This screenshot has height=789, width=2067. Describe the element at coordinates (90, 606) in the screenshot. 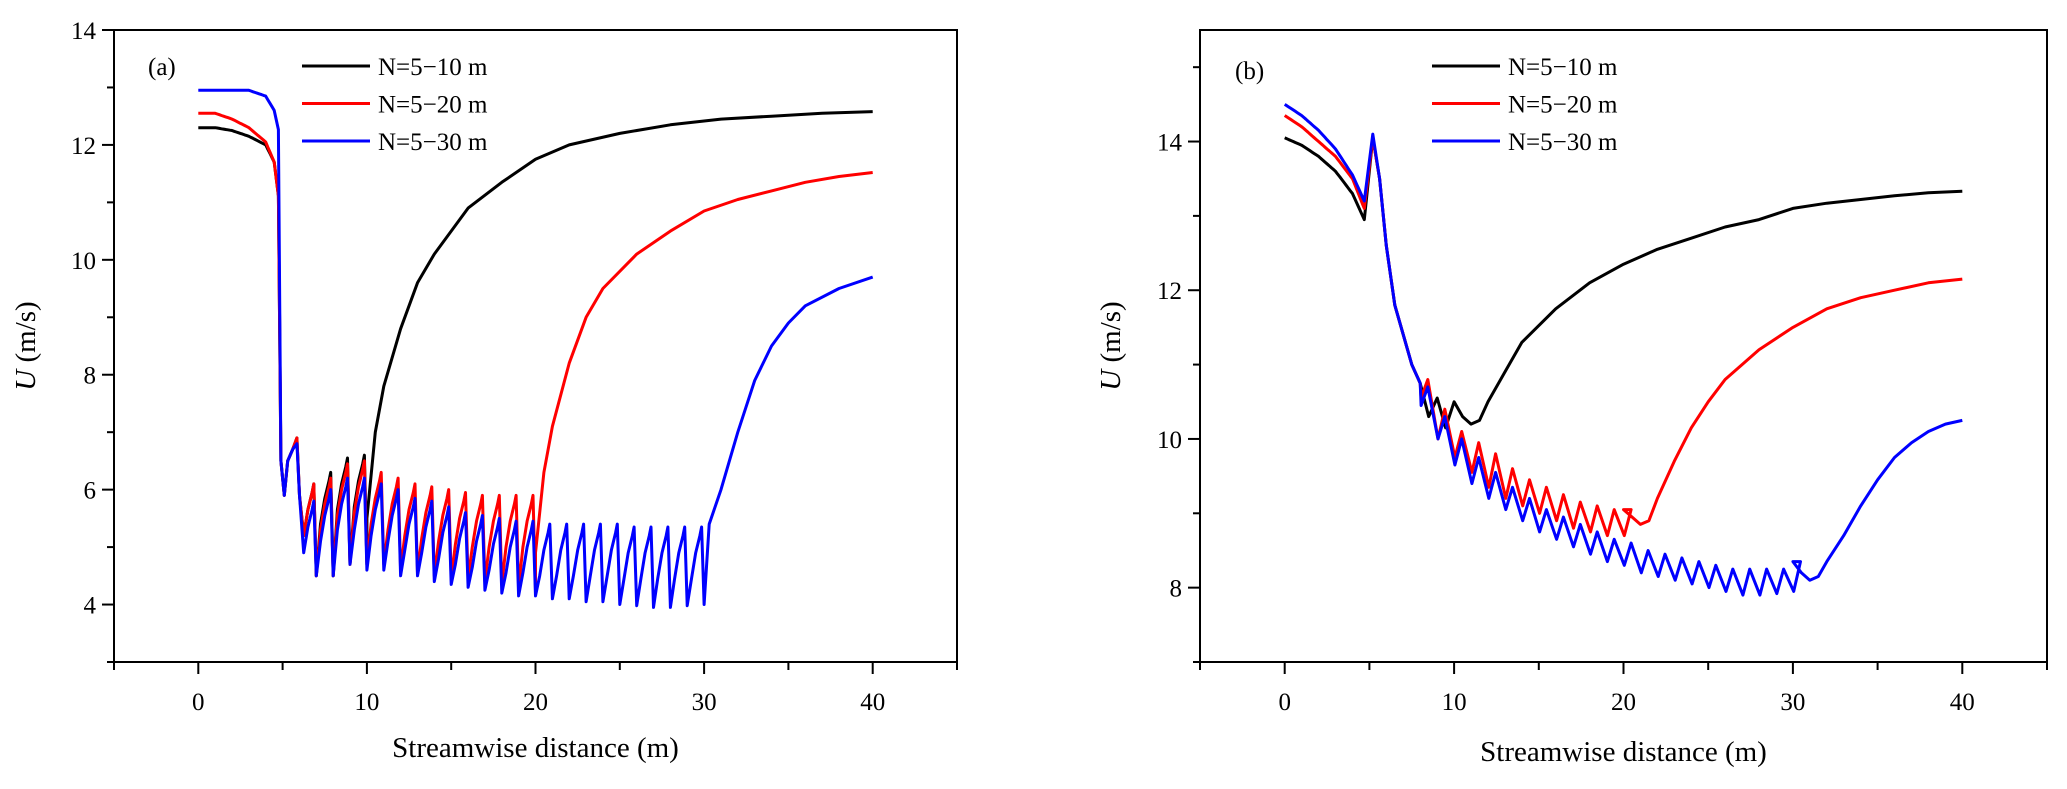

I see `y-tick-label: 4` at that location.